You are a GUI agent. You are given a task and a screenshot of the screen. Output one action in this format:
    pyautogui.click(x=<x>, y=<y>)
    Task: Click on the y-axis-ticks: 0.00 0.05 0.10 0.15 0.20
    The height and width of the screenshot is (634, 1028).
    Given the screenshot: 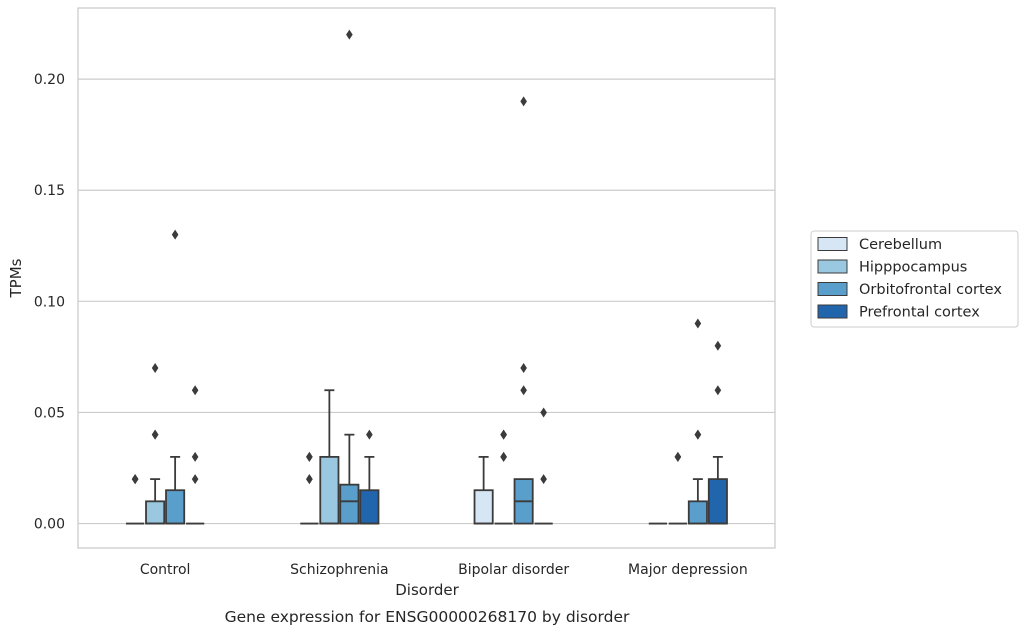 What is the action you would take?
    pyautogui.click(x=49, y=302)
    